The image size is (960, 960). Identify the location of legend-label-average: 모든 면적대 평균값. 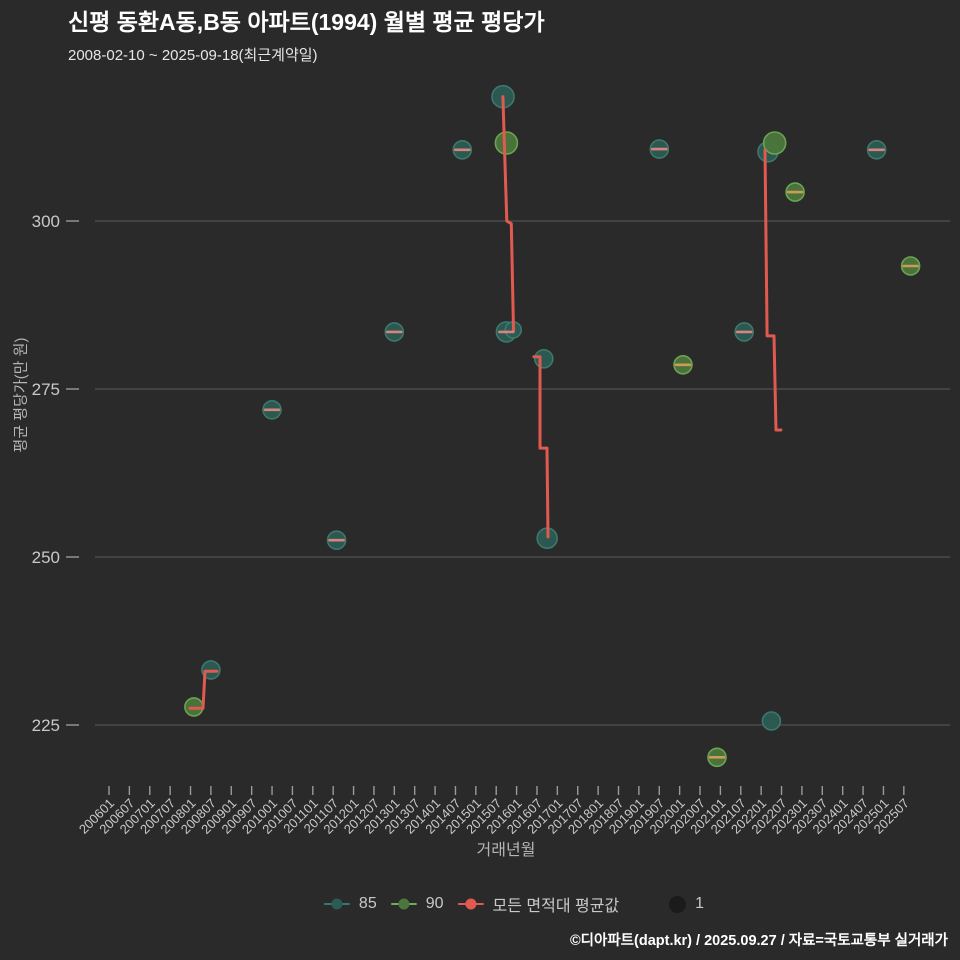
(556, 906).